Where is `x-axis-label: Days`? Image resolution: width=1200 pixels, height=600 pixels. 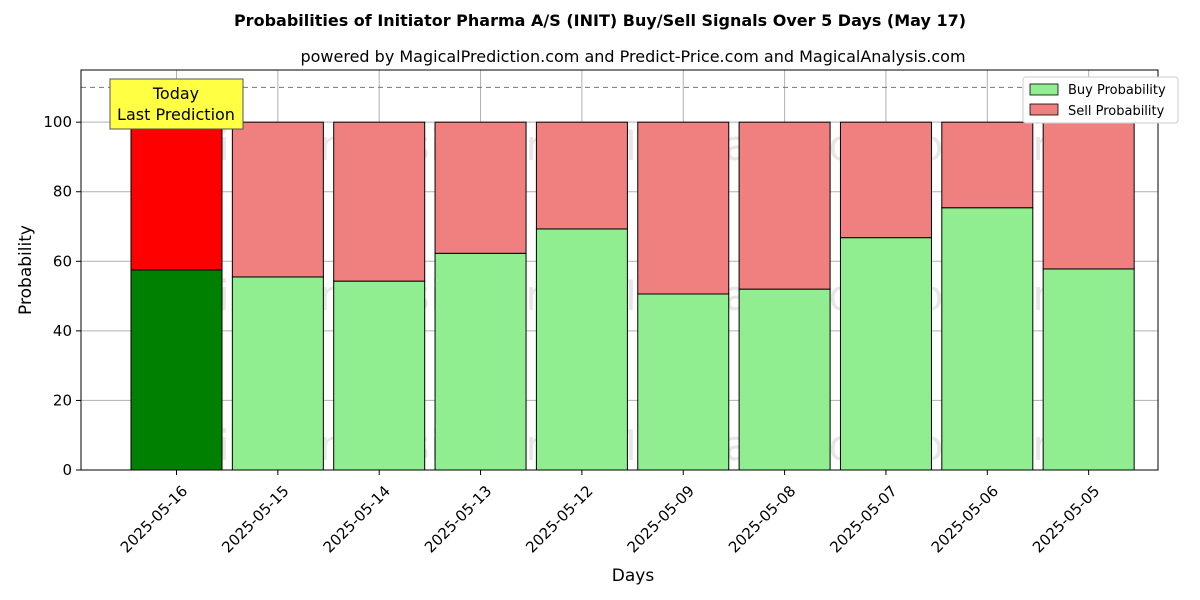
x-axis-label: Days is located at coordinates (633, 576).